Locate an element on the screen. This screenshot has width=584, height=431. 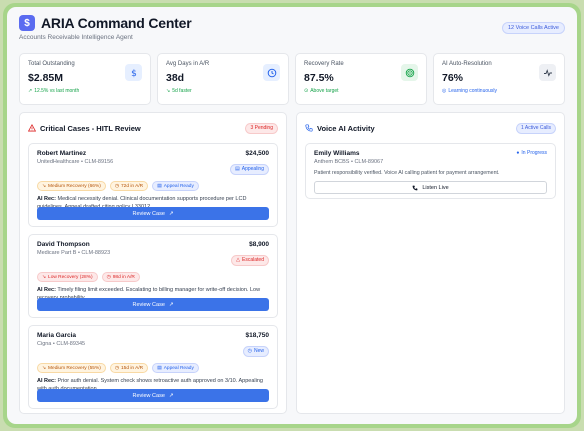
case-meta: $8,900 △ Escalated is located at coordinates (250, 253).